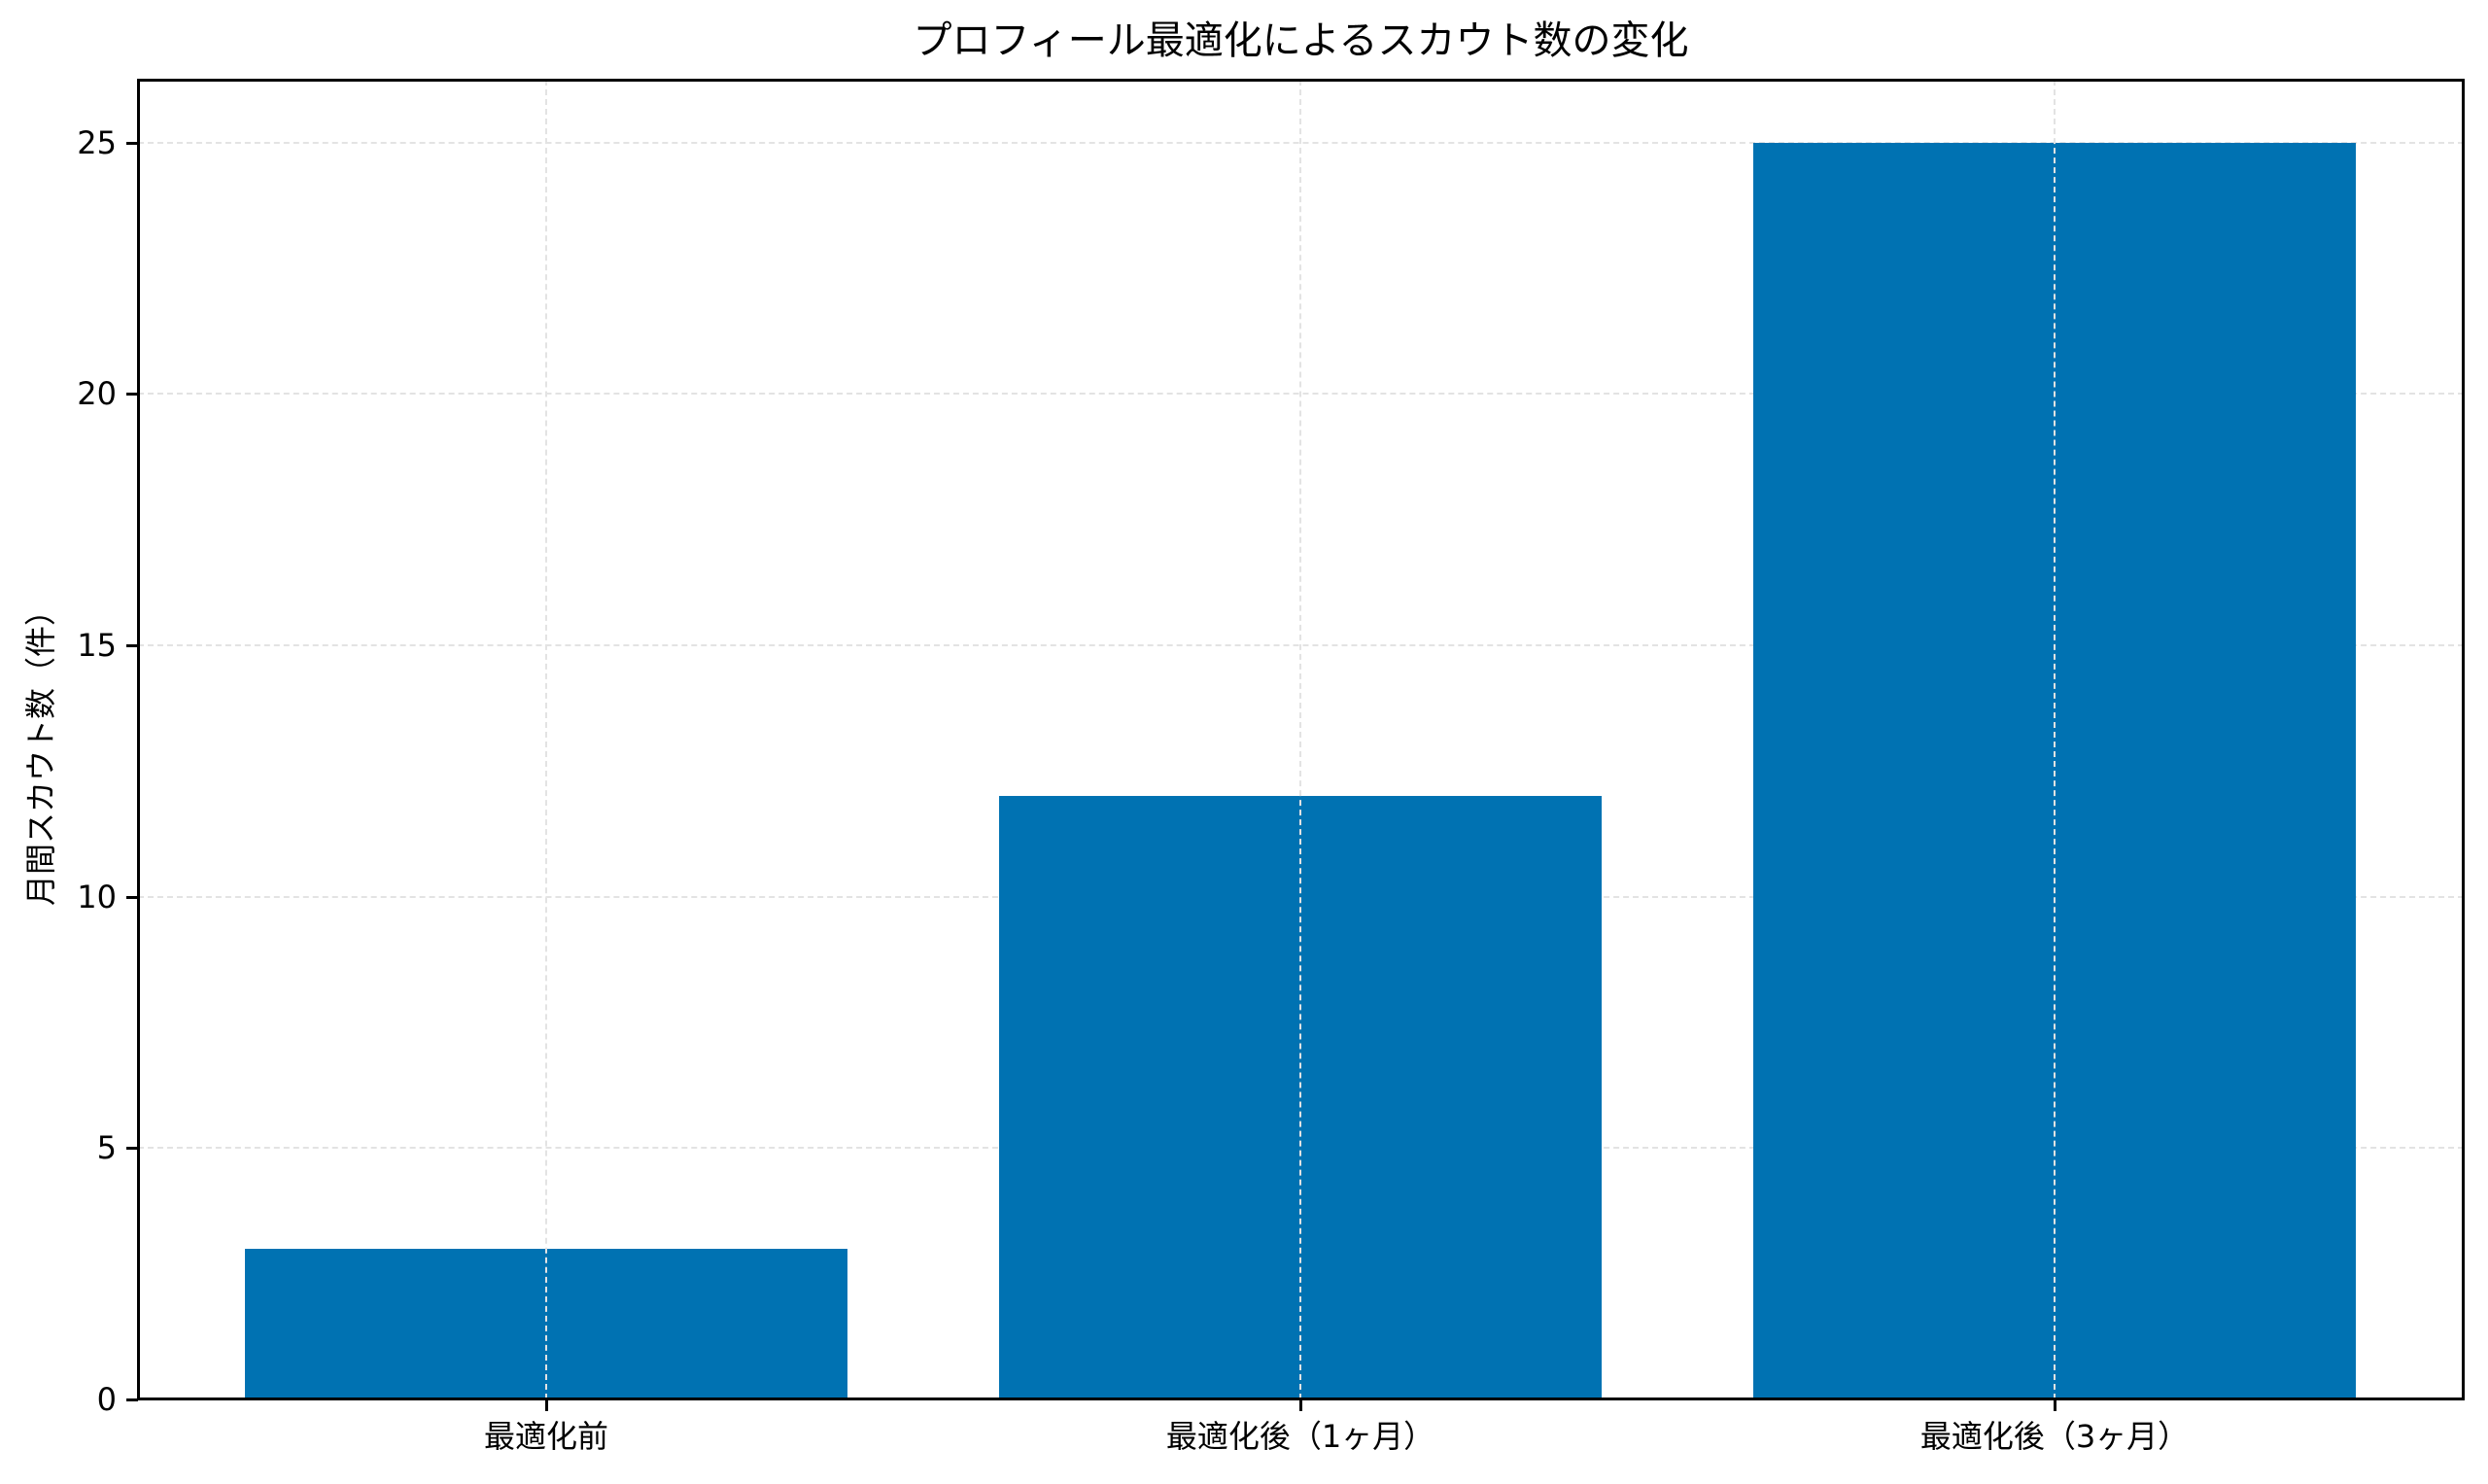 The height and width of the screenshot is (1484, 2488). What do you see at coordinates (97, 896) in the screenshot?
I see `y-tick-label: 10` at bounding box center [97, 896].